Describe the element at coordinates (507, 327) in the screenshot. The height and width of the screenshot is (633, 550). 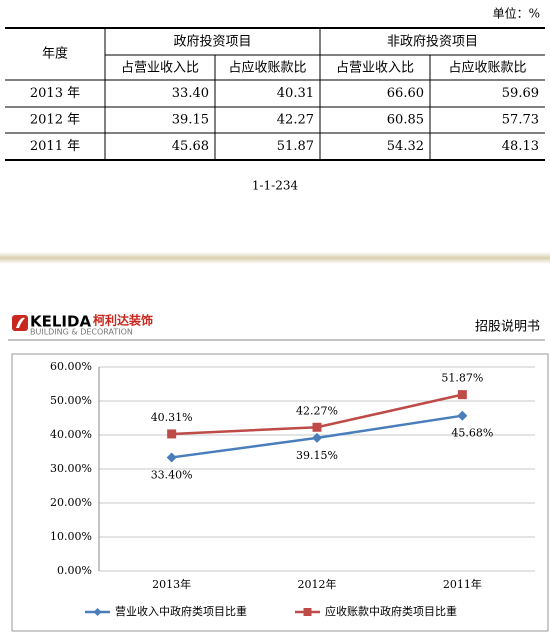
I see `doc-title: 招股说明书` at that location.